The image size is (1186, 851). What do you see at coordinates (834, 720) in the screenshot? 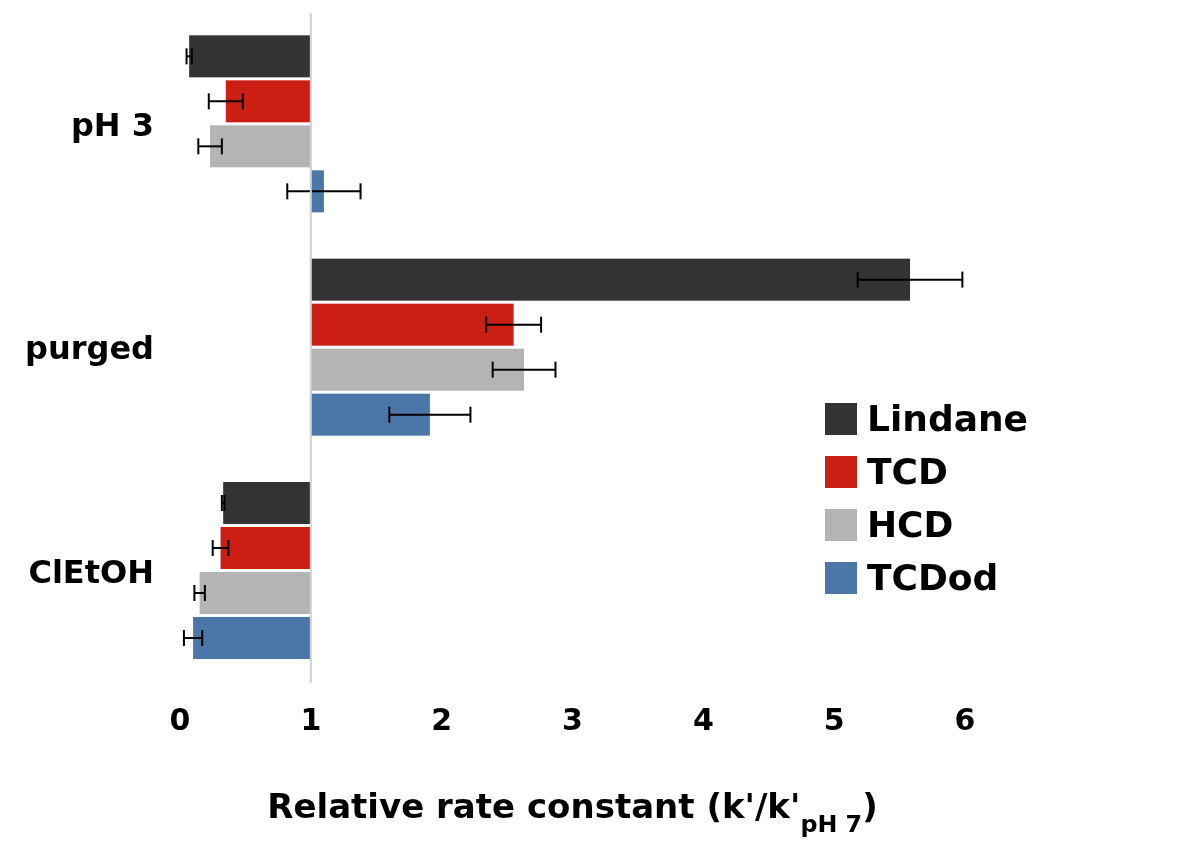
I see `x-tick-label: 5` at bounding box center [834, 720].